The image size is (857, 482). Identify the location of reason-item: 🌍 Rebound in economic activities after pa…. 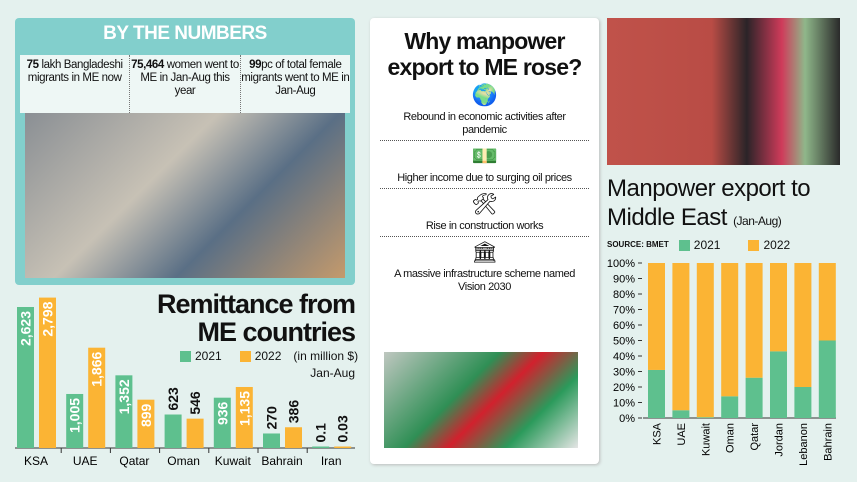
(484, 110).